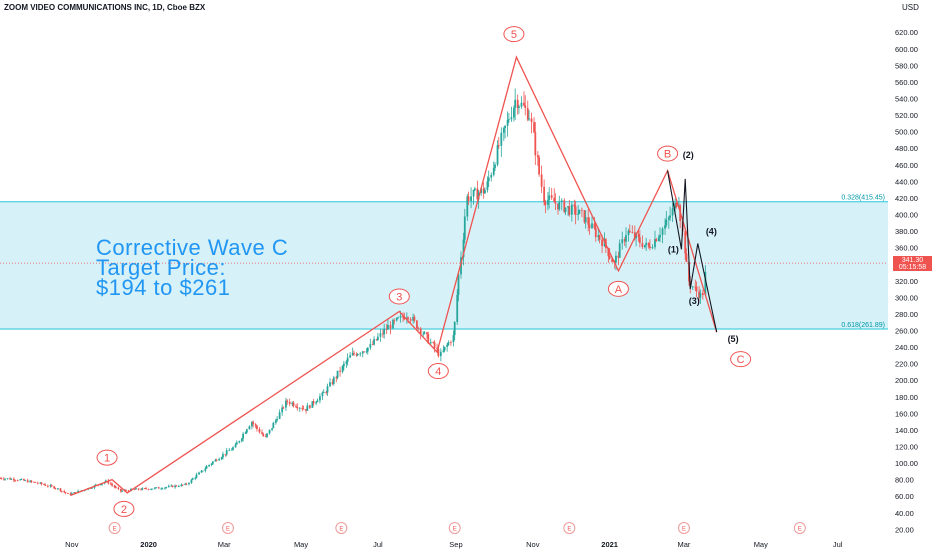 The image size is (932, 550). What do you see at coordinates (904, 480) in the screenshot?
I see `y-tick-label: 80.00` at bounding box center [904, 480].